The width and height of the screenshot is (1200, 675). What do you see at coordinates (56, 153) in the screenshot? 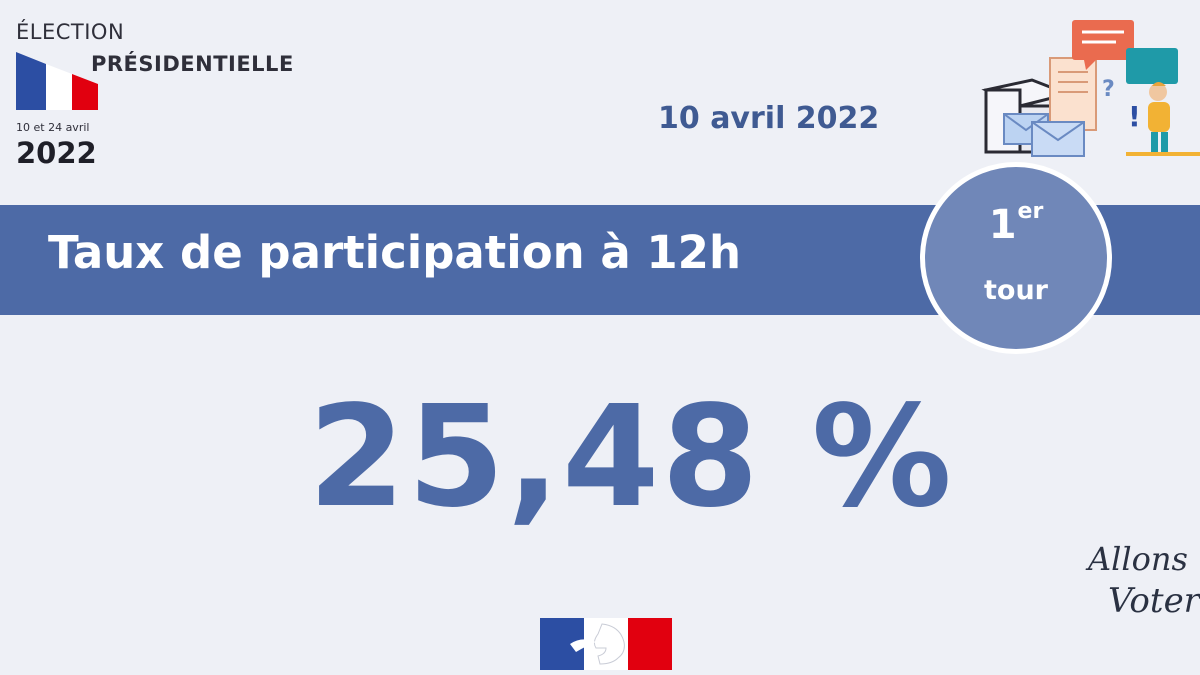
I see `election-year: 2022` at bounding box center [56, 153].